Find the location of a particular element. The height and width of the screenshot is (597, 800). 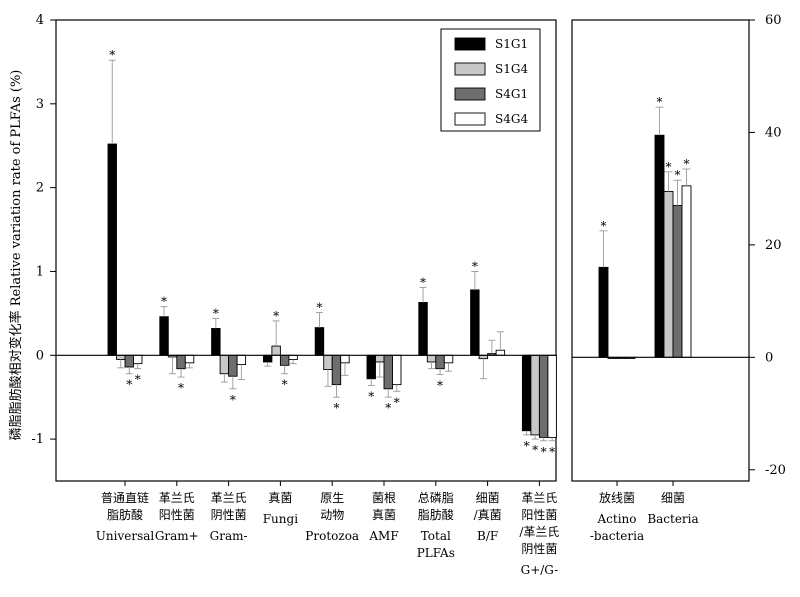

category-label-en: Gram- is located at coordinates (229, 536).